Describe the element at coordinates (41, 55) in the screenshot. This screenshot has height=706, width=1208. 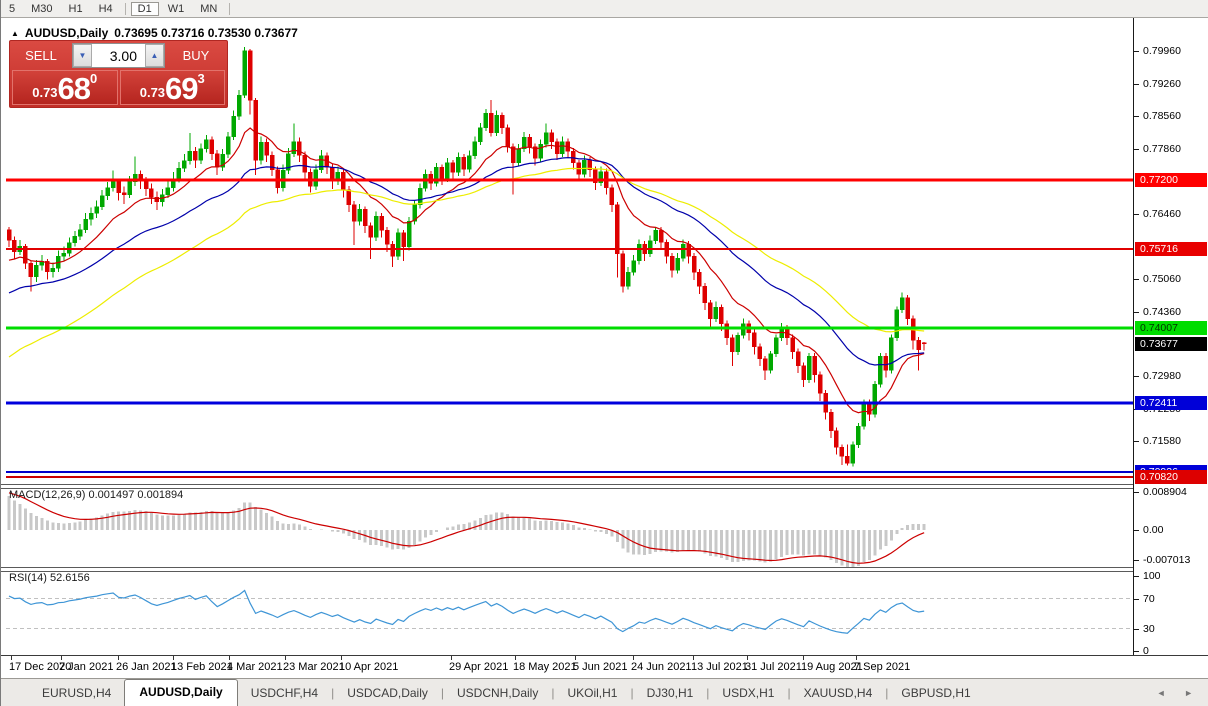
I see `sell-button: SELL` at that location.